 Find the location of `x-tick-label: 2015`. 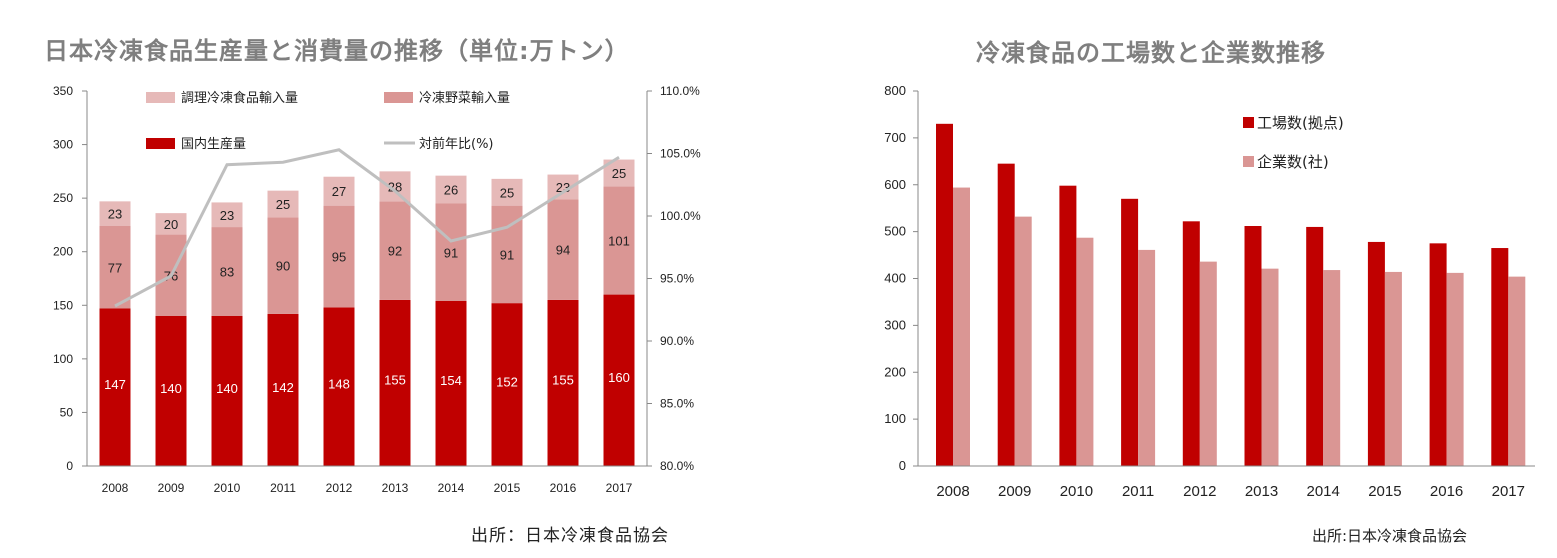

x-tick-label: 2015 is located at coordinates (507, 488).